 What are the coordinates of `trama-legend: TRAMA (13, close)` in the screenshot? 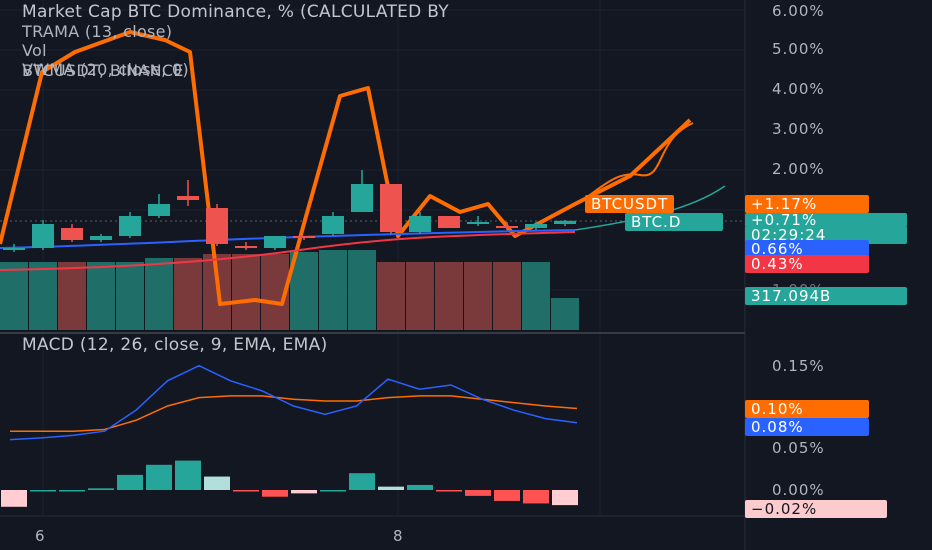 It's located at (97, 31).